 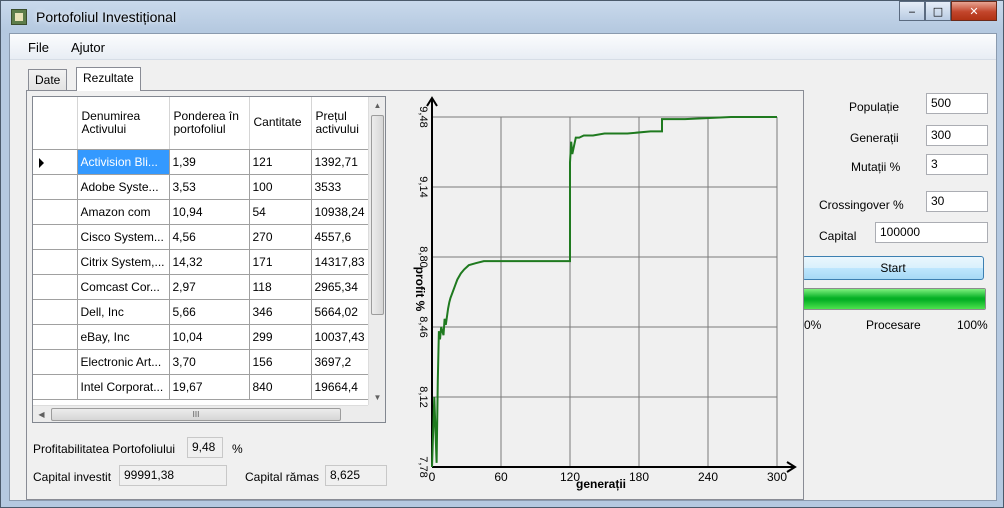 What do you see at coordinates (356, 475) in the screenshot?
I see `remaining-field: 8,625` at bounding box center [356, 475].